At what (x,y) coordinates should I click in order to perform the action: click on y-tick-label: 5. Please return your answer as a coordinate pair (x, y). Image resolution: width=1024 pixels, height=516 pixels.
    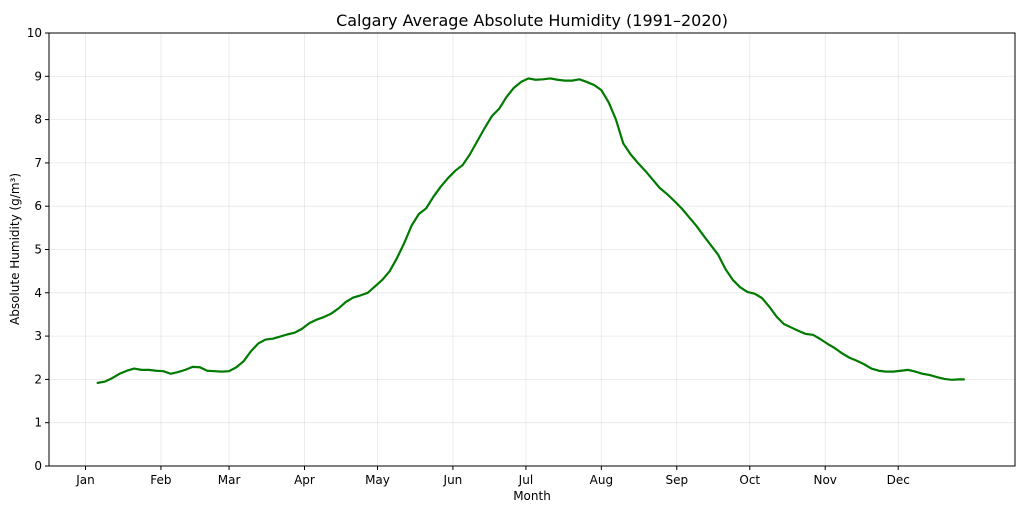
    Looking at the image, I should click on (38, 250).